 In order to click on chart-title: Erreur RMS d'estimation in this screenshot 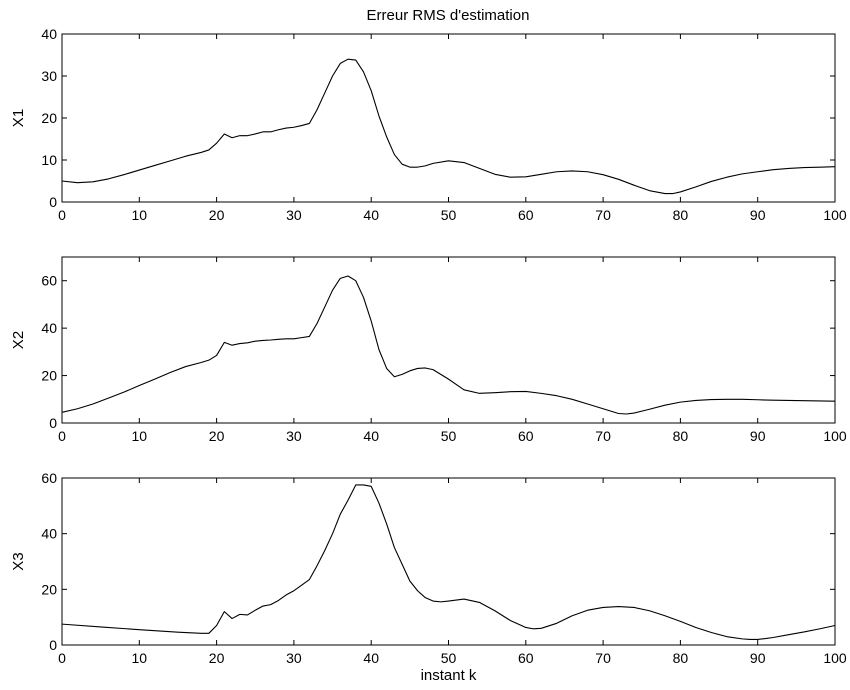, I will do `click(448, 15)`.